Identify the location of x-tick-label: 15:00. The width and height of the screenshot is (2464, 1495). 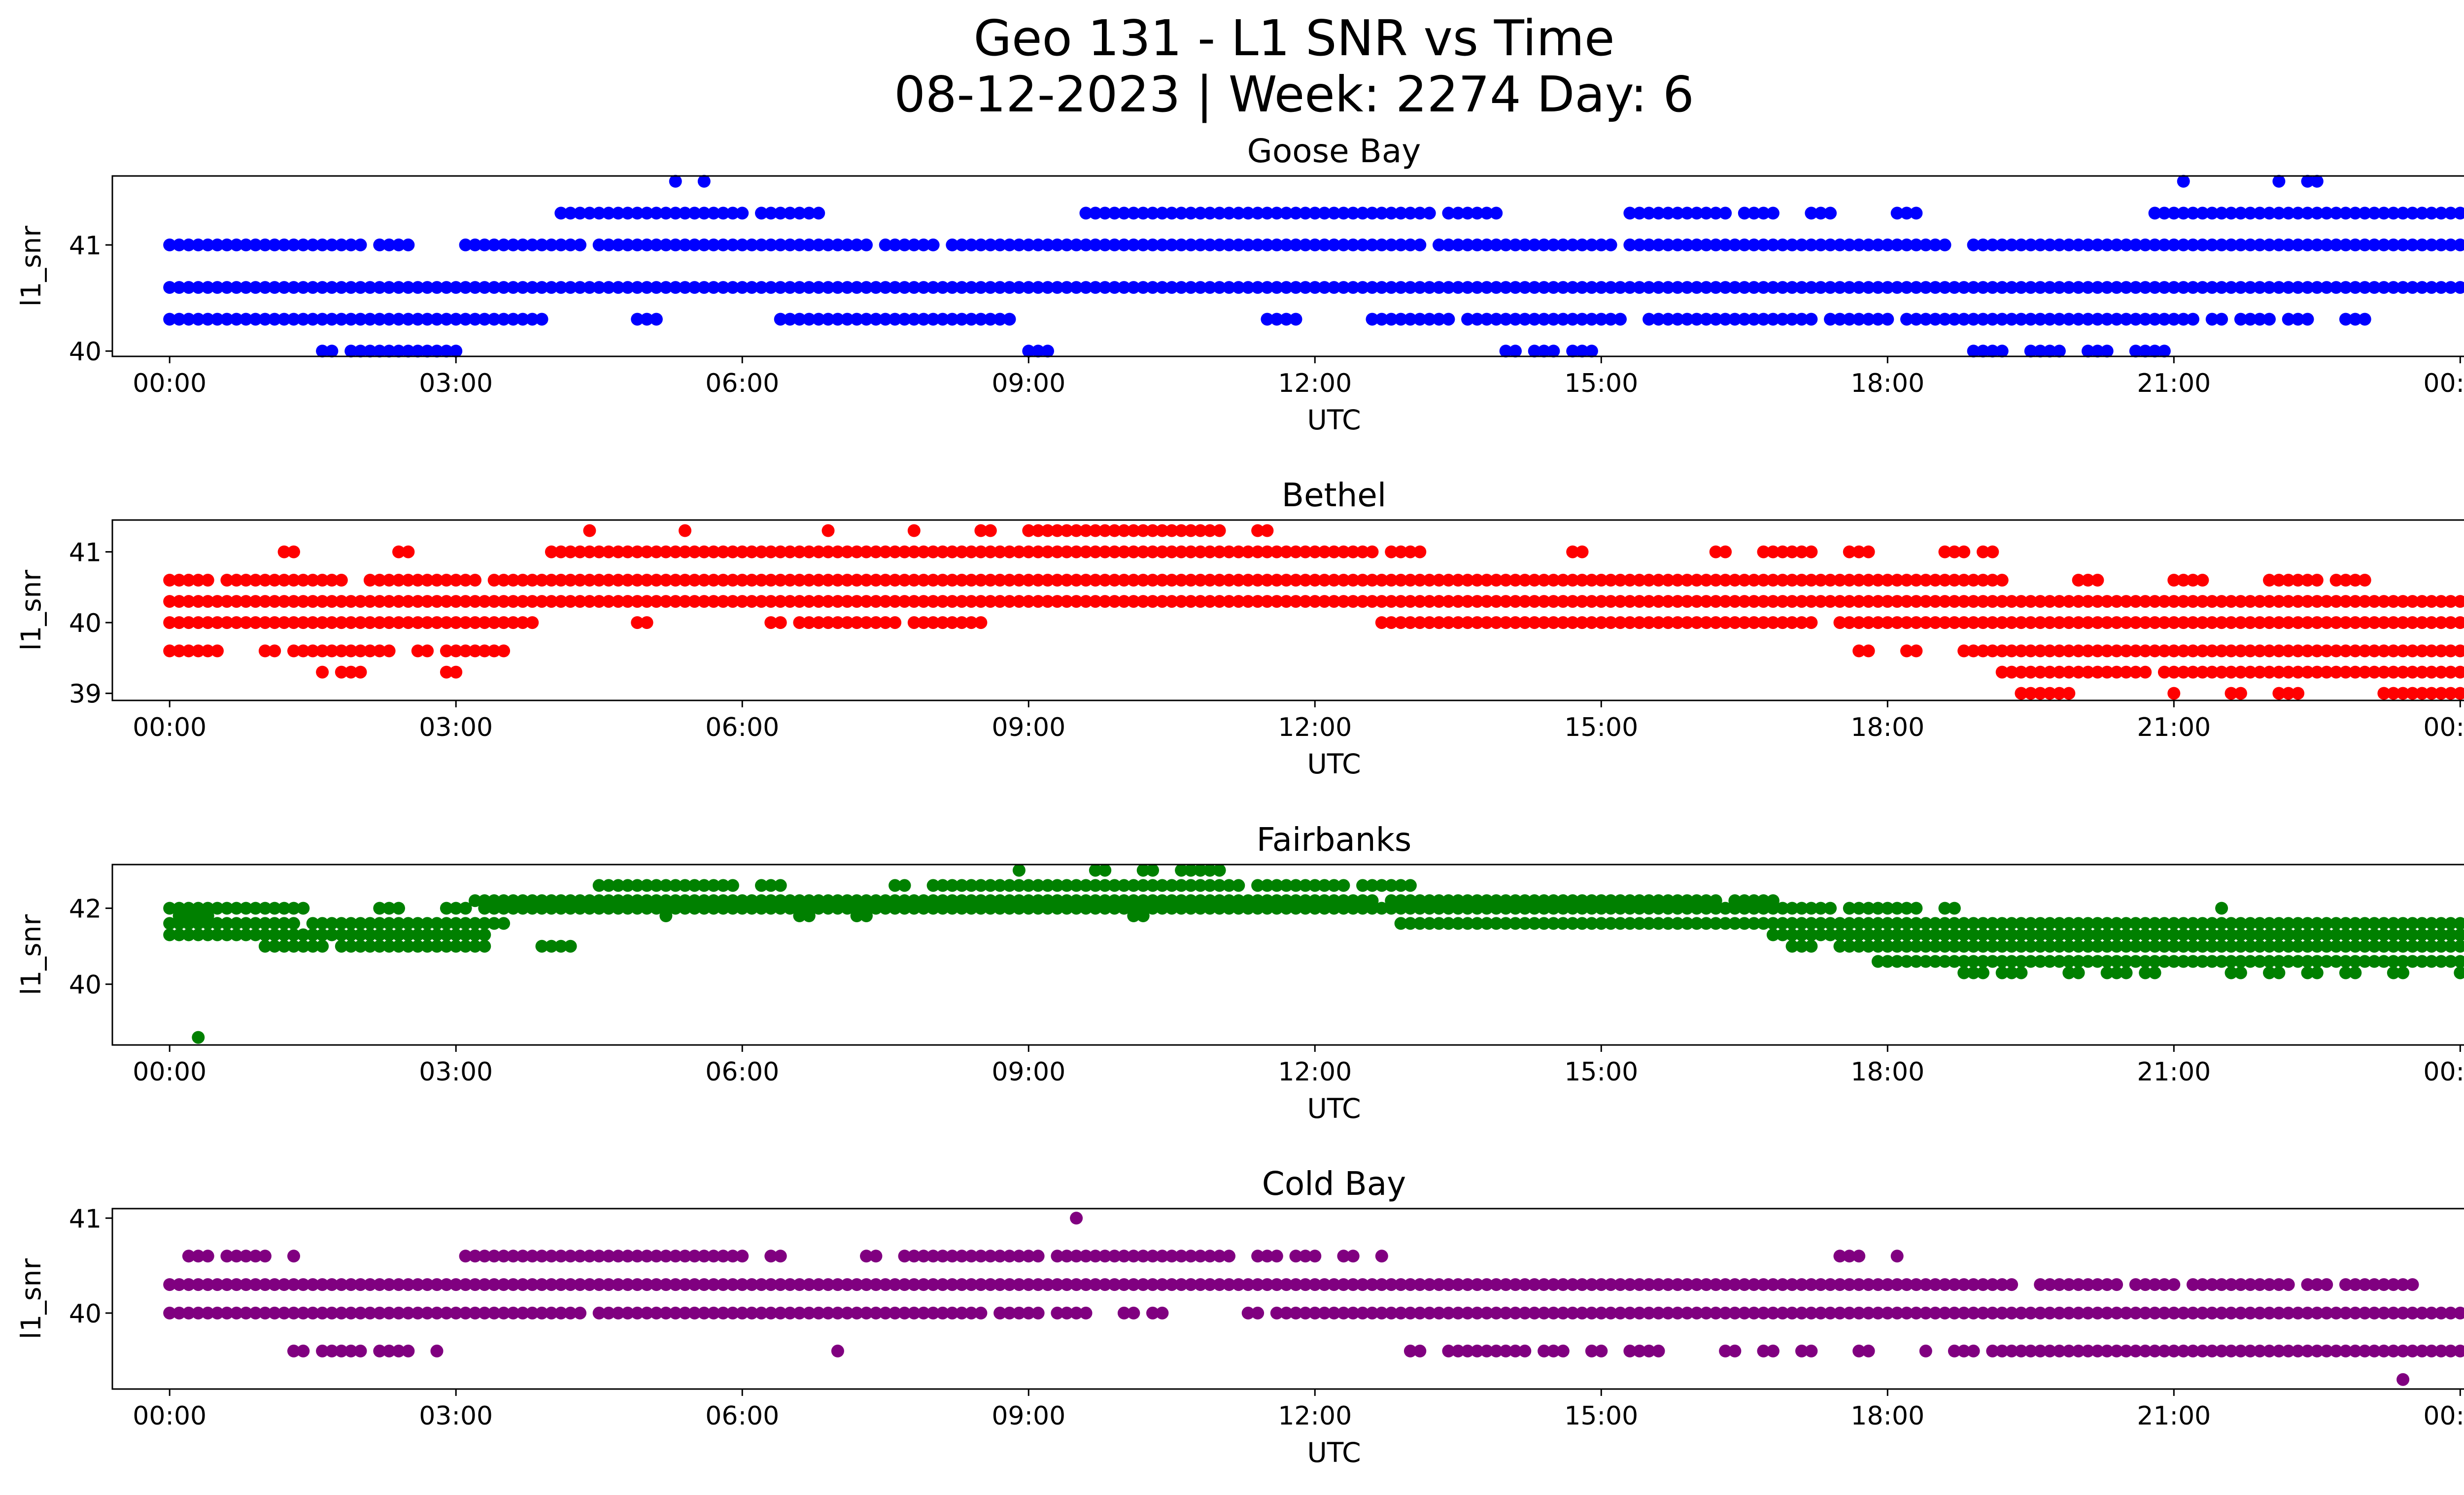
(1601, 727).